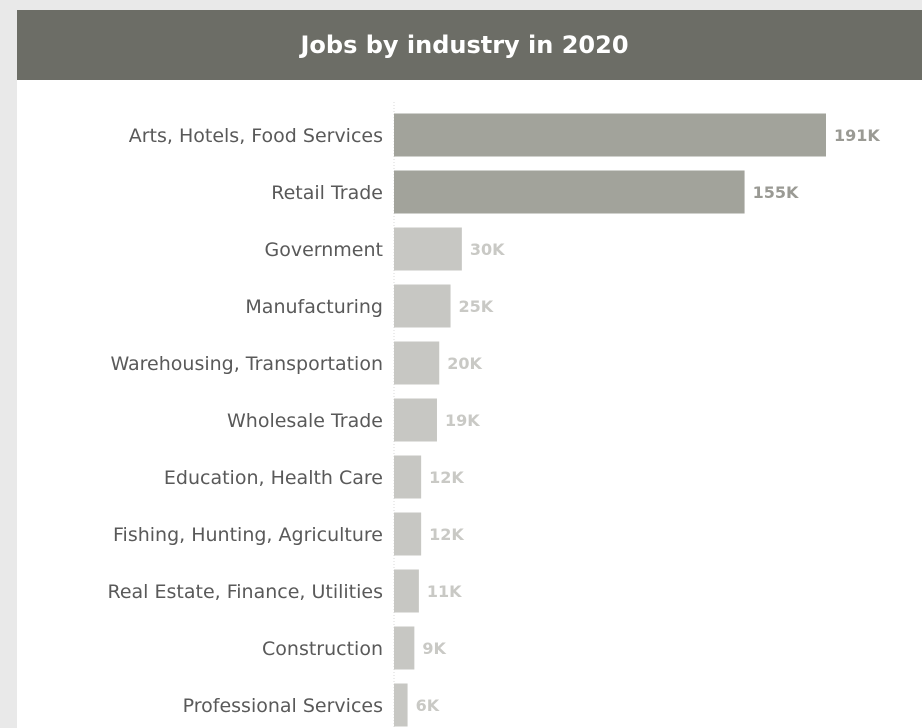 This screenshot has width=922, height=728. I want to click on category-label: Fishing, Hunting, Agriculture, so click(248, 535).